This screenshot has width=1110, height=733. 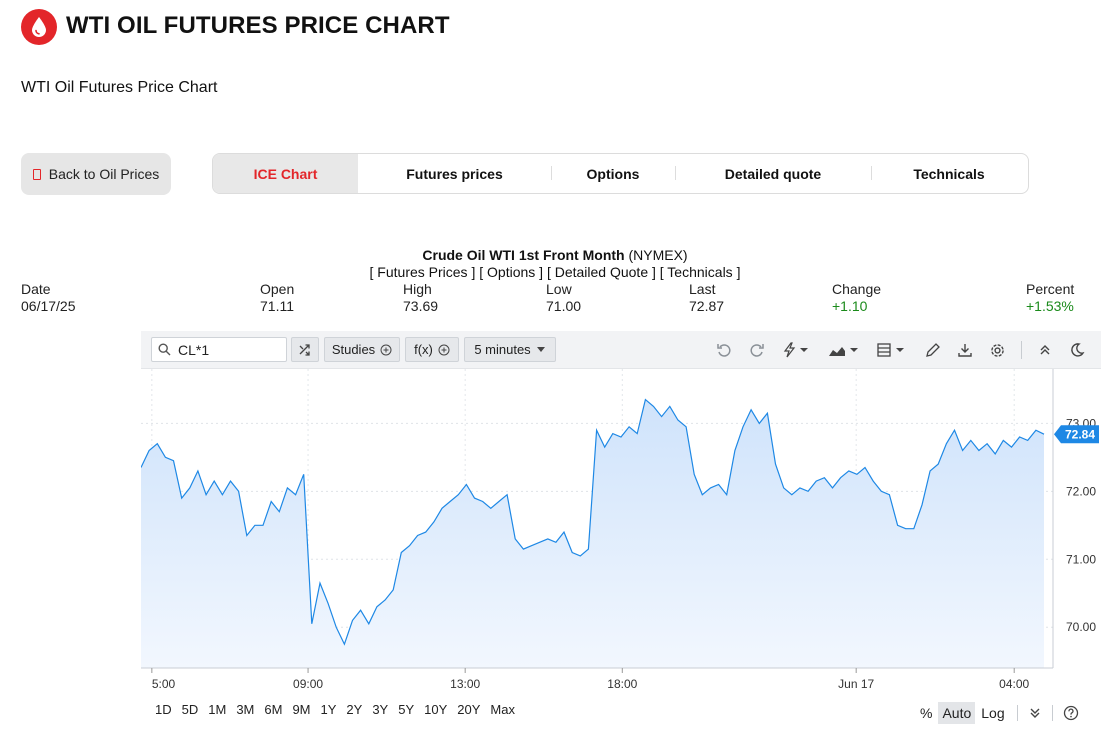 What do you see at coordinates (258, 25) in the screenshot?
I see `page-title: WTI OIL FUTURES PRICE CHART` at bounding box center [258, 25].